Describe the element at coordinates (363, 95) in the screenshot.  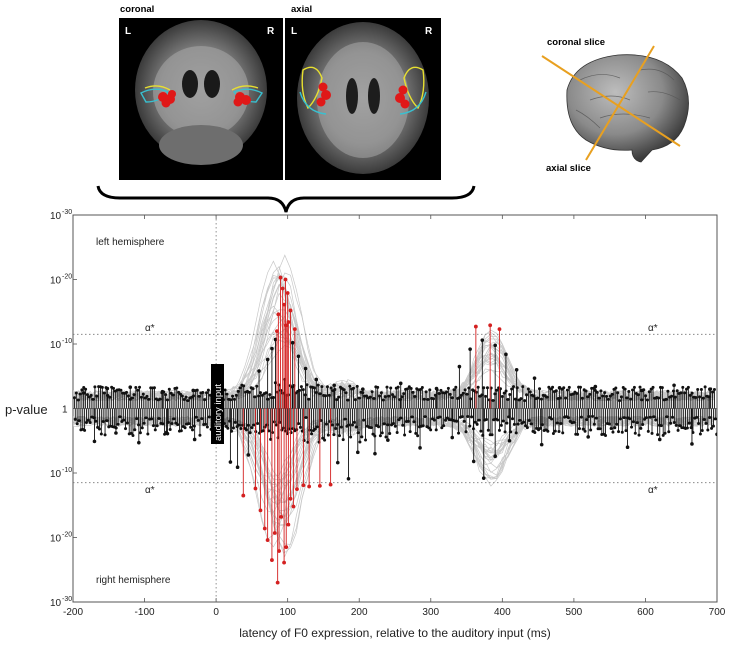
I see `axial-sources` at that location.